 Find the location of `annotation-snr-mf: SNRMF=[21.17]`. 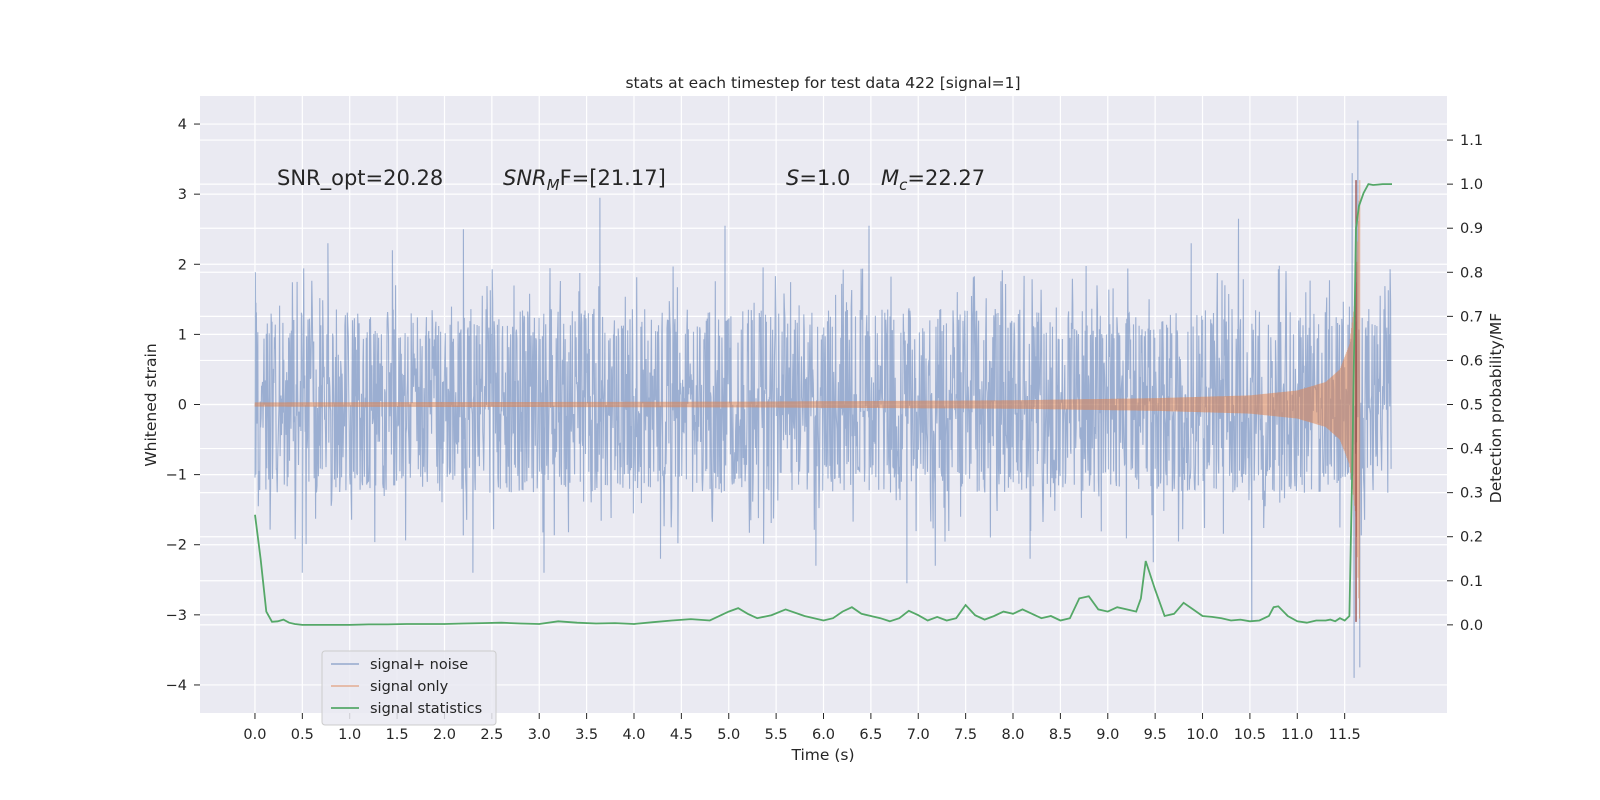

annotation-snr-mf: SNRMF=[21.17] is located at coordinates (584, 180).